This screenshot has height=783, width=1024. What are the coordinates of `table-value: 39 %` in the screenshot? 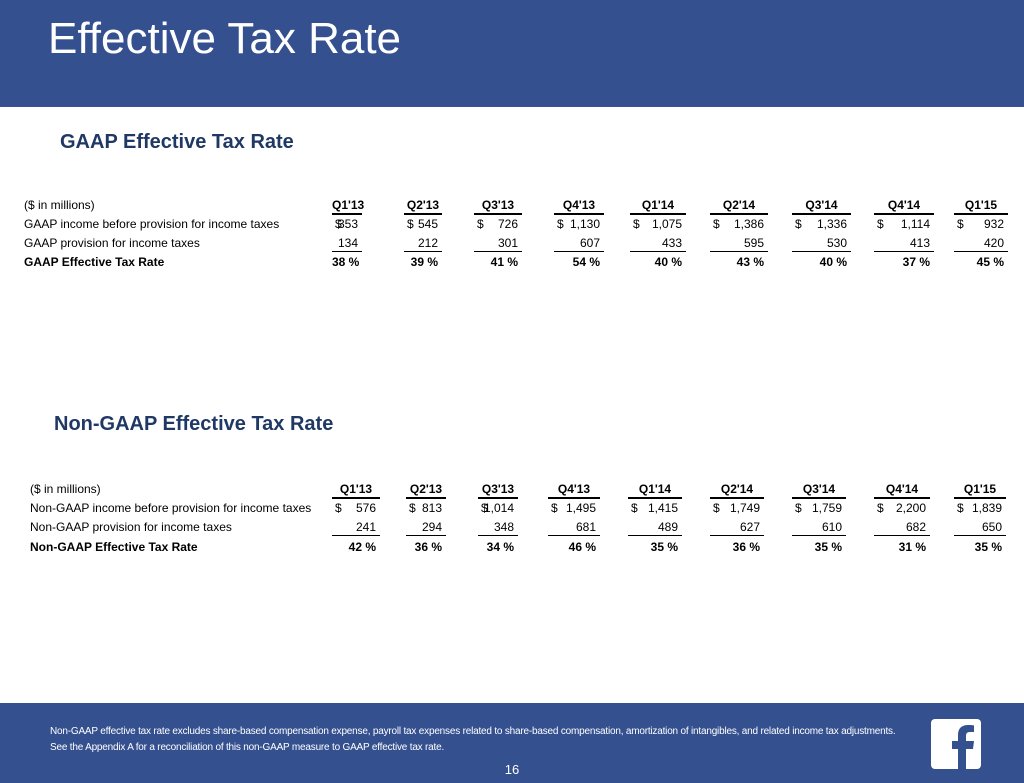 It's located at (424, 262).